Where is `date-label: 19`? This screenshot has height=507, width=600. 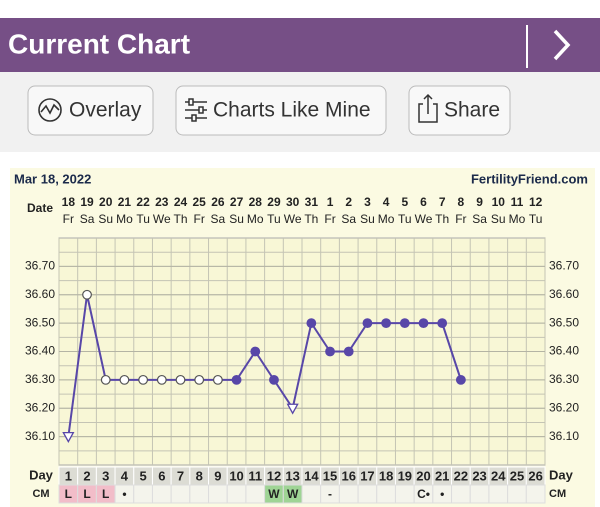
date-label: 19 is located at coordinates (87, 202).